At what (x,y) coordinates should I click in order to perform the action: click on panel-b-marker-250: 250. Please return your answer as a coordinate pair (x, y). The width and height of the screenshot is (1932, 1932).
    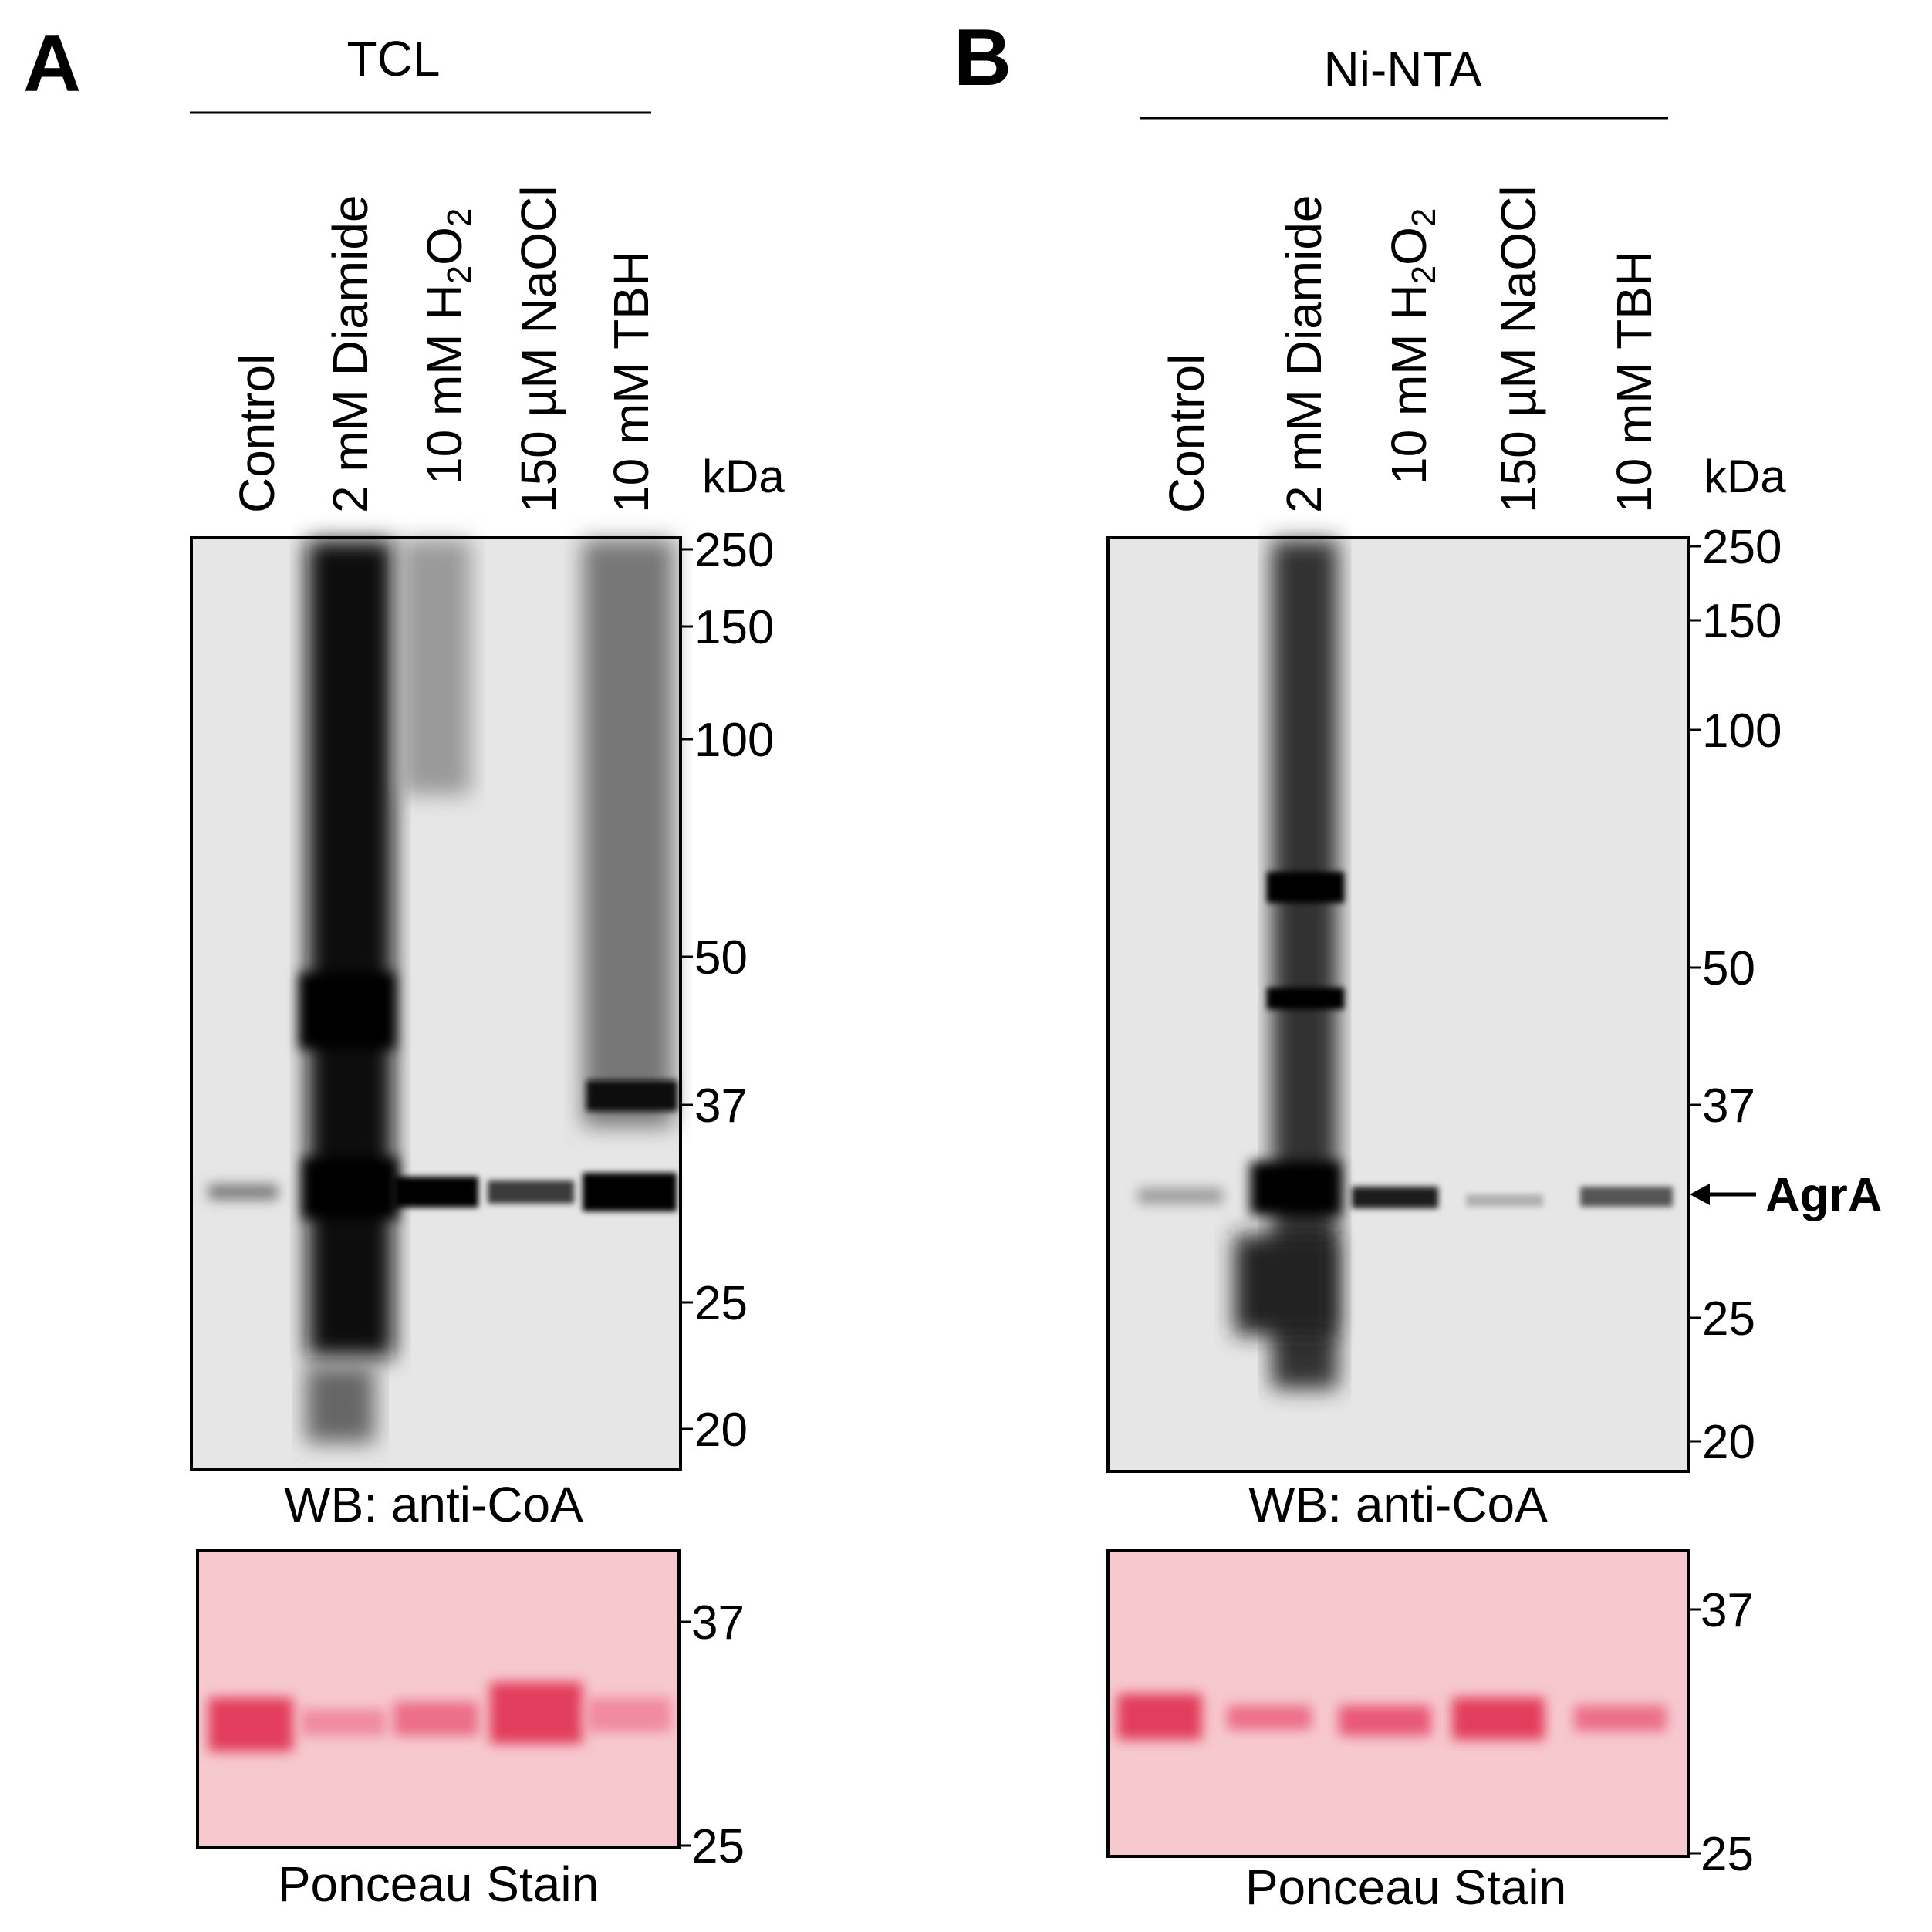
    Looking at the image, I should click on (1742, 547).